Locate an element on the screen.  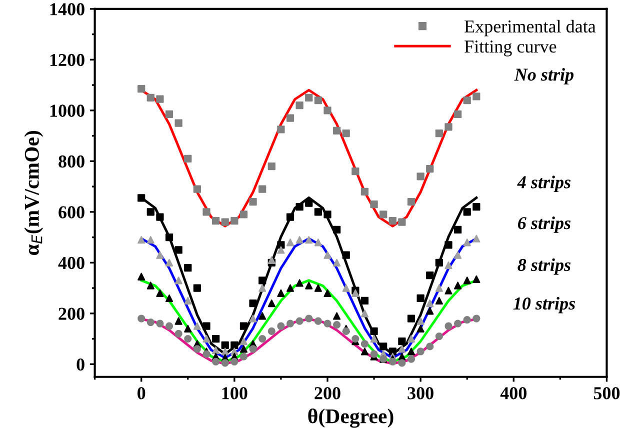
annotation: No strip is located at coordinates (544, 76).